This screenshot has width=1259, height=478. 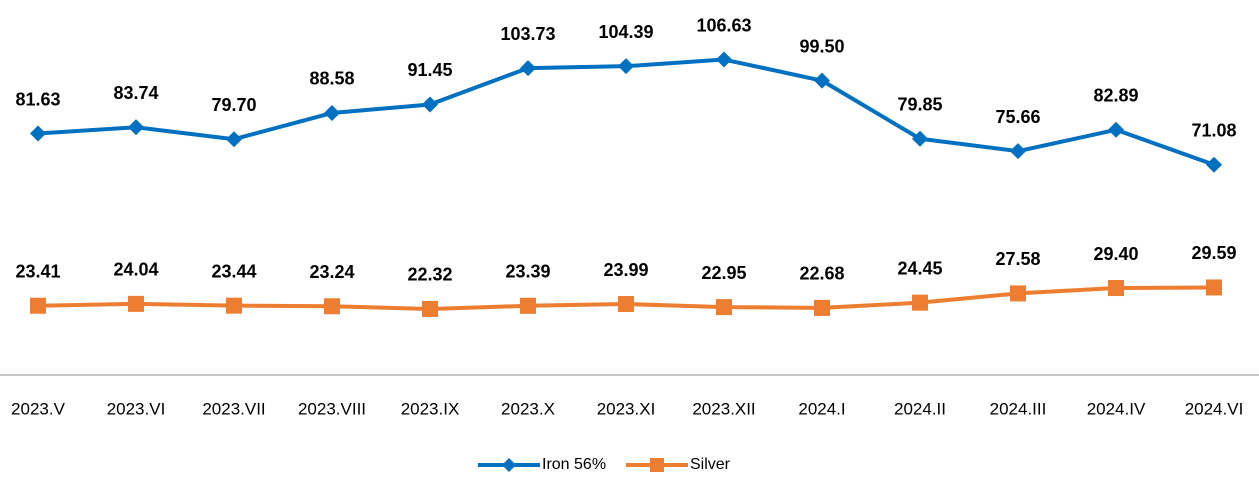 I want to click on data-label: 27.58, so click(x=1017, y=259).